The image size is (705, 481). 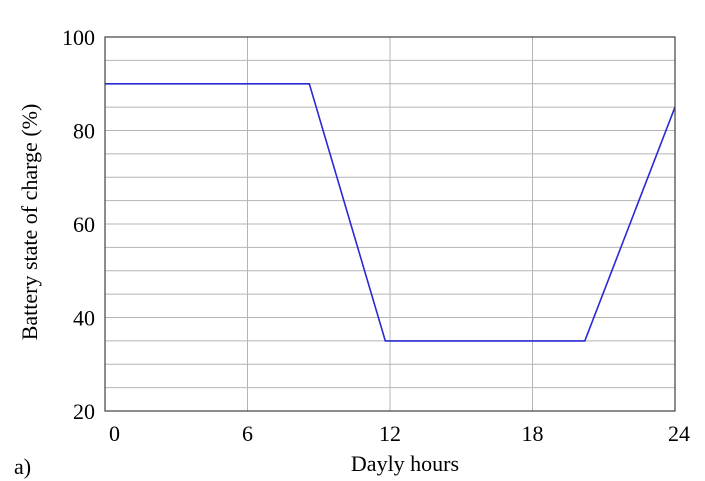 I want to click on y-tick-label: 20, so click(x=84, y=411).